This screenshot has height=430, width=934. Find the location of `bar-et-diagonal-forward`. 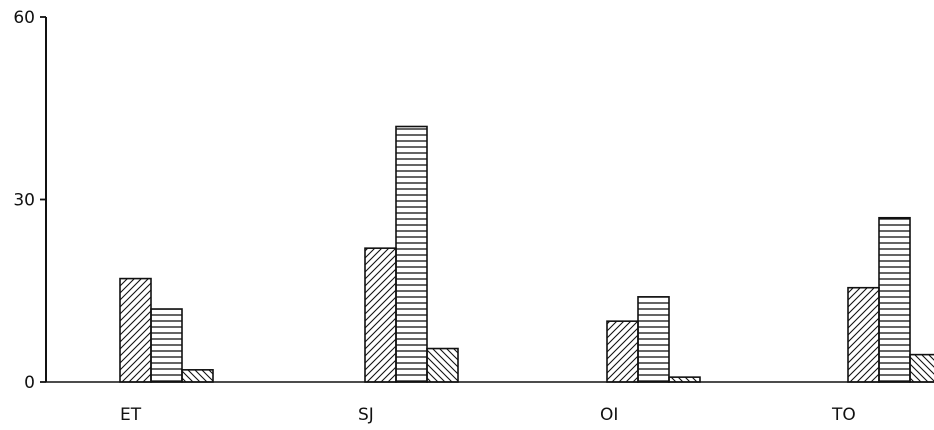

bar-et-diagonal-forward is located at coordinates (135, 330).